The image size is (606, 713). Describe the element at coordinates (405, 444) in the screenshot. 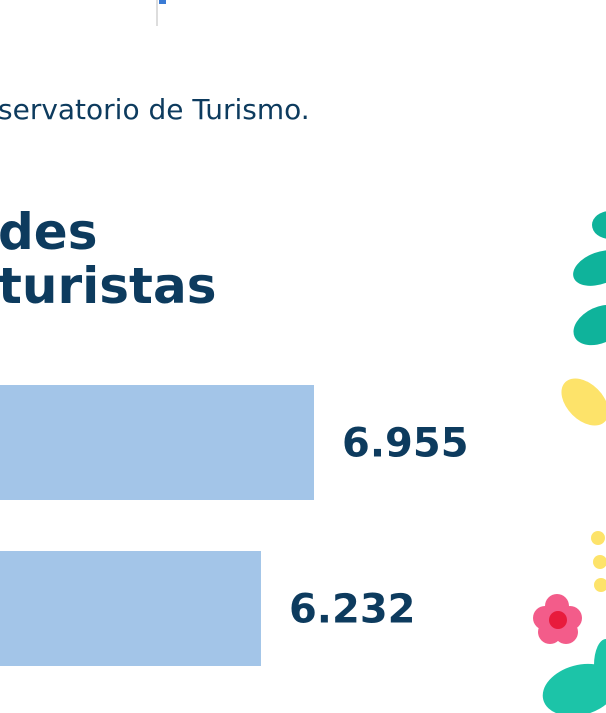

I see `value-label: 6.955` at that location.